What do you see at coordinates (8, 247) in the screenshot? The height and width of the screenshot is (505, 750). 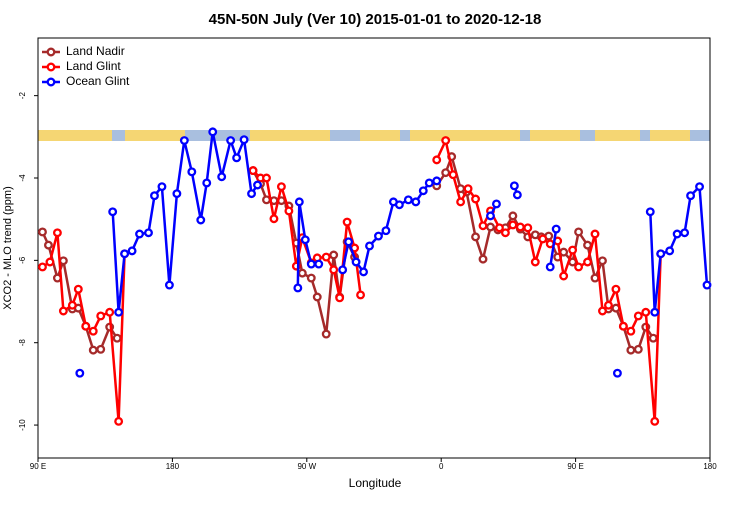 I see `y-axis-label: XCO2 - MLO trend (ppm)` at bounding box center [8, 247].